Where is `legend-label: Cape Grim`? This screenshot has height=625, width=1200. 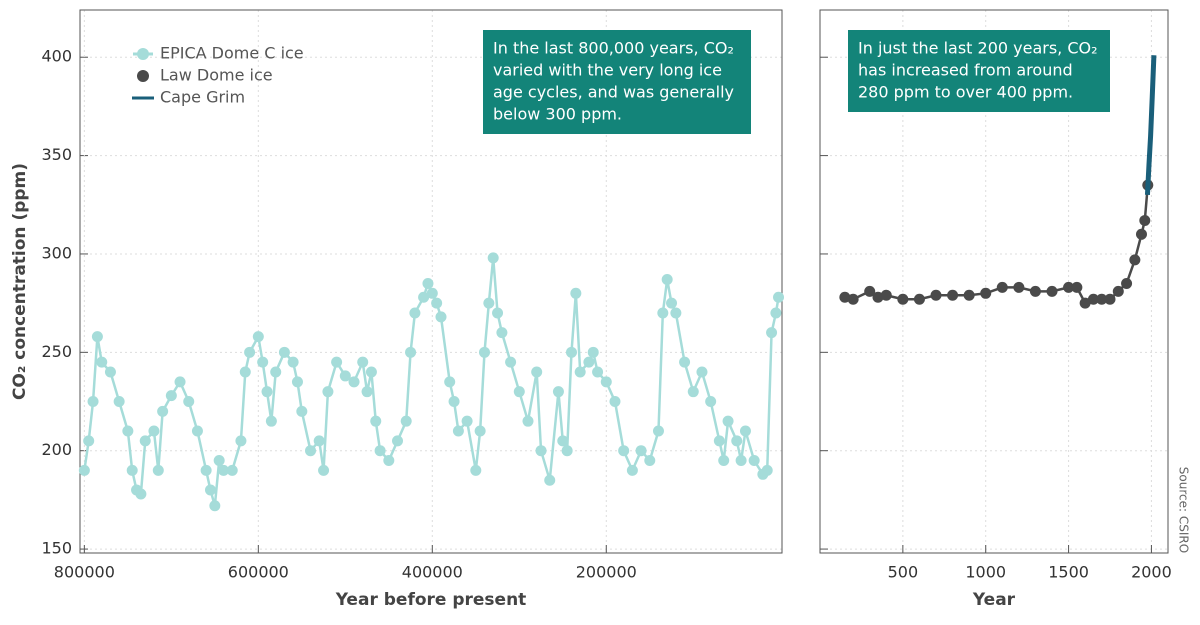
legend-label: Cape Grim is located at coordinates (202, 97).